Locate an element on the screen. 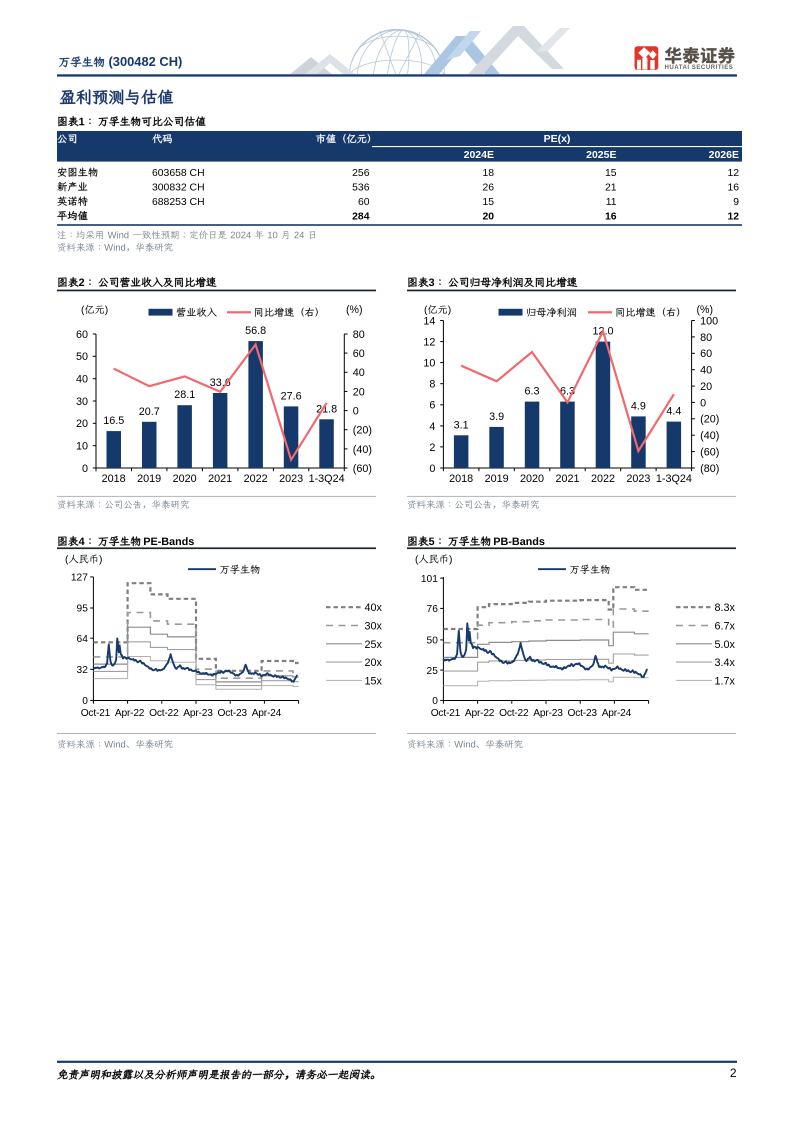  svg-text: 56.8 is located at coordinates (255, 331).